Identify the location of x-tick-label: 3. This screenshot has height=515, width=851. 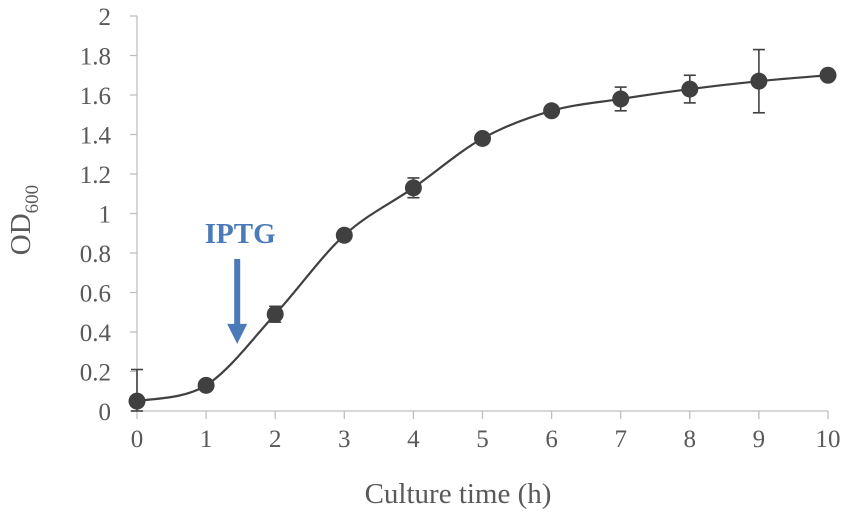
(344, 439).